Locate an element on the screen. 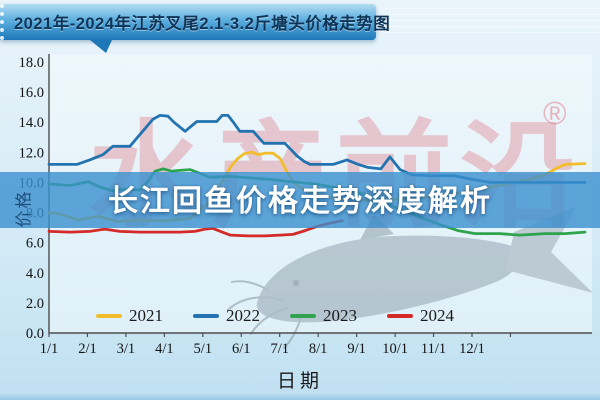 The image size is (600, 400). legend-label: 2022 is located at coordinates (243, 315).